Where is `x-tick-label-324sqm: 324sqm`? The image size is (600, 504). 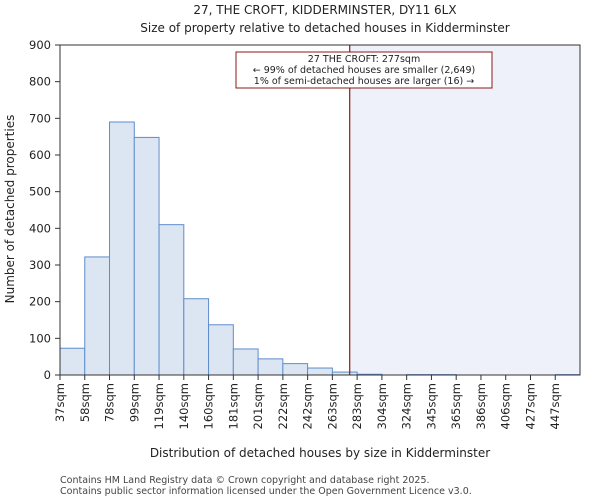
x-tick-label-324sqm: 324sqm is located at coordinates (407, 406).